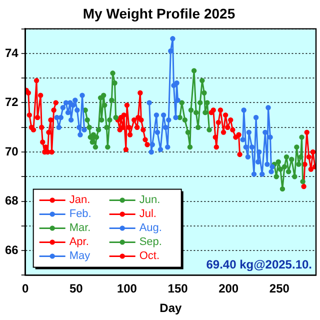 Image resolution: width=320 pixels, height=320 pixels. Describe the element at coordinates (76, 289) in the screenshot. I see `x-tick-label: 50` at that location.